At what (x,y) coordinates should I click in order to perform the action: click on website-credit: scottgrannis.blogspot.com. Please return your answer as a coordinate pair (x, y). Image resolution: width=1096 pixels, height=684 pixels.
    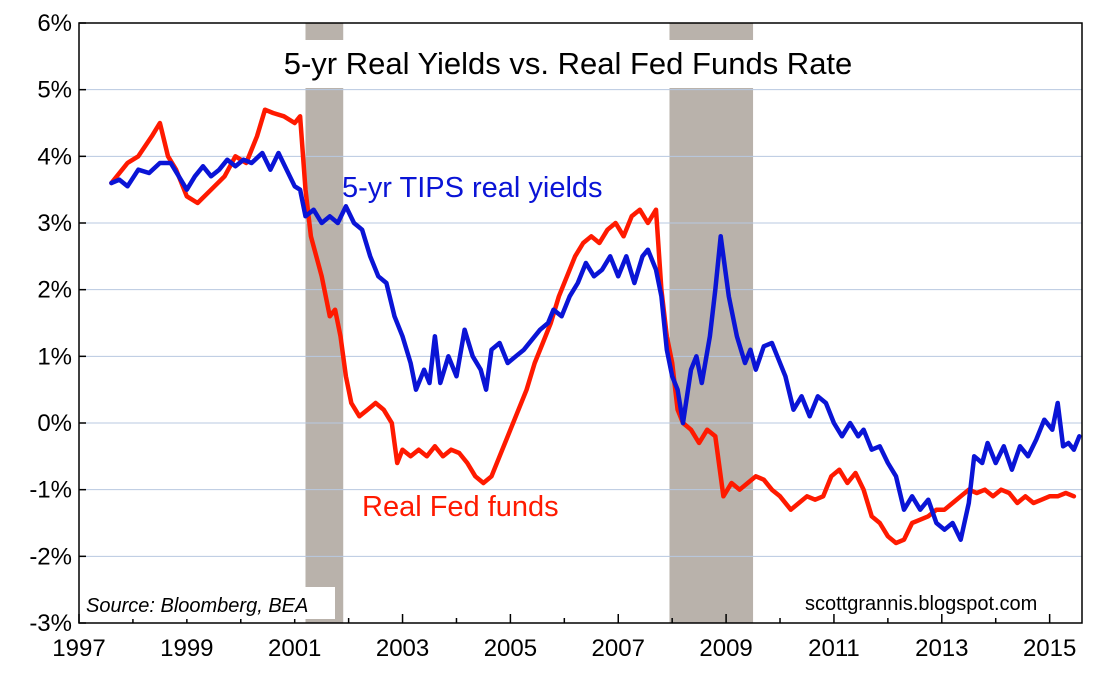
    Looking at the image, I should click on (921, 604).